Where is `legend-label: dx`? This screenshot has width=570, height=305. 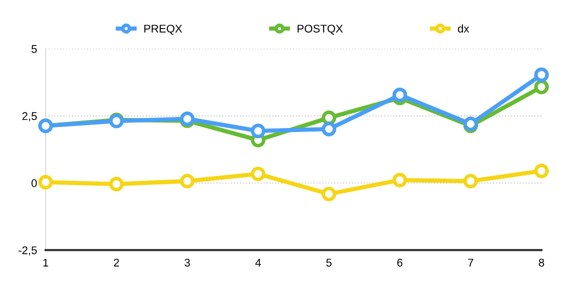
legend-label: dx is located at coordinates (464, 28).